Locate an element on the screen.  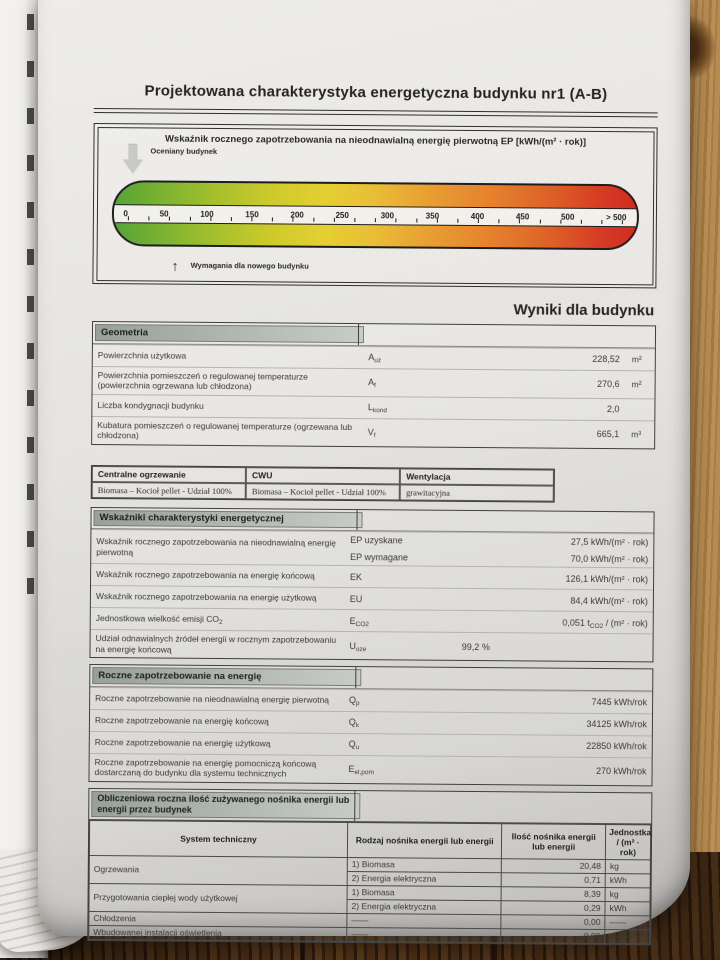
new-building-requirement-marker: ↑ Wymagania dla nowego budynku is located at coordinates (240, 265).